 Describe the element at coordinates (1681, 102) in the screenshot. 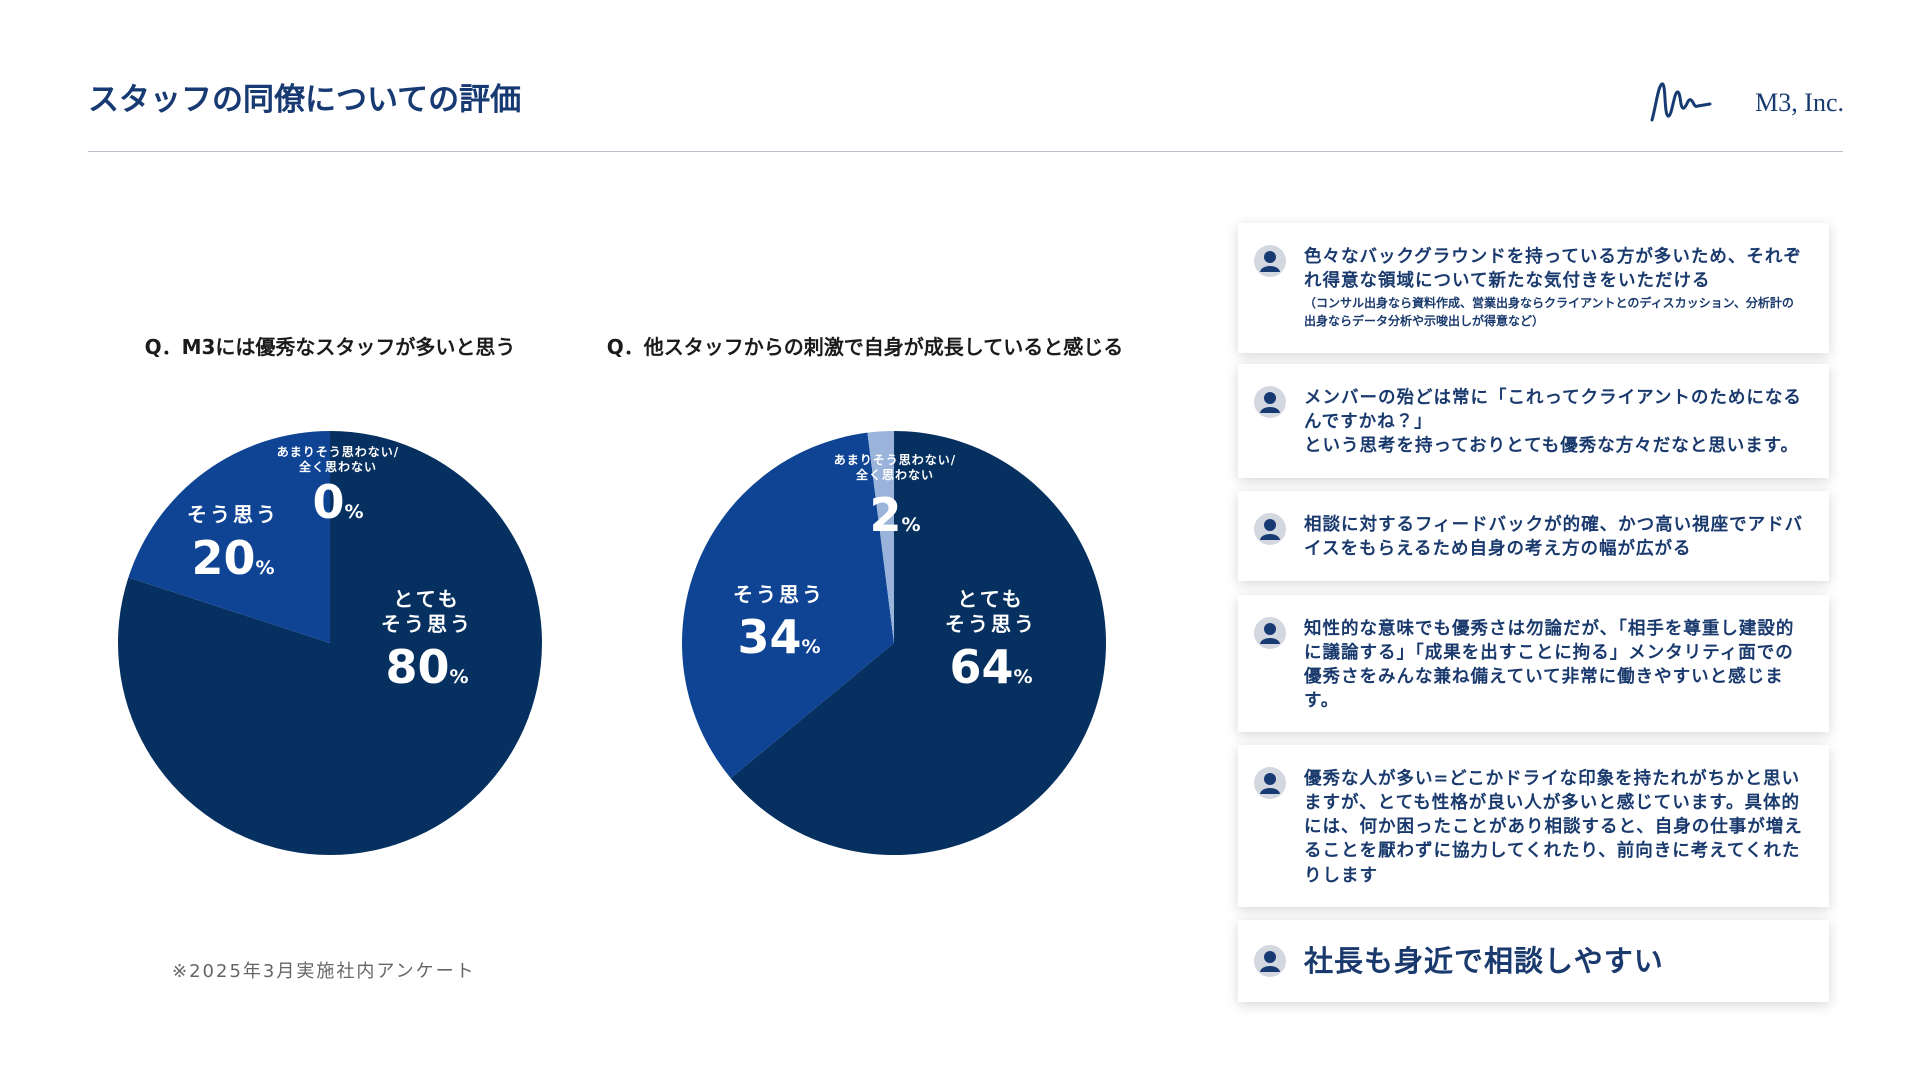

I see `logo-mark` at that location.